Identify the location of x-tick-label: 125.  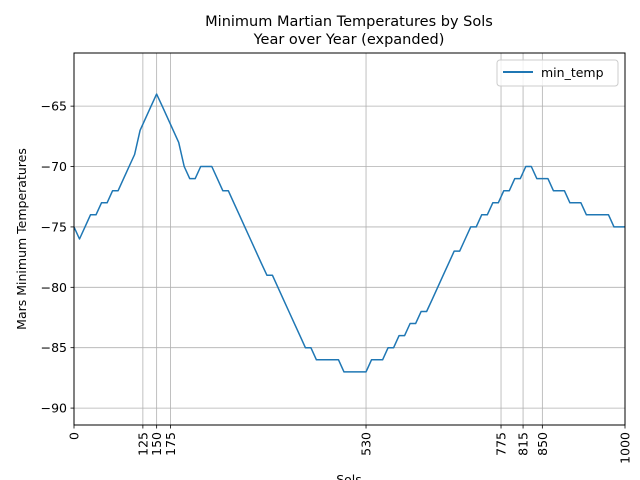
(142, 444).